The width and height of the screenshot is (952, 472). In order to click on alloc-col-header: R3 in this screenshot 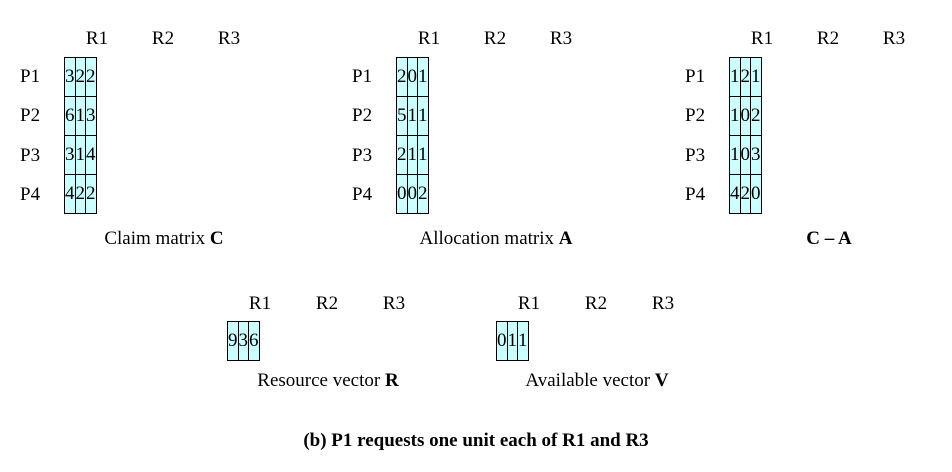, I will do `click(561, 38)`.